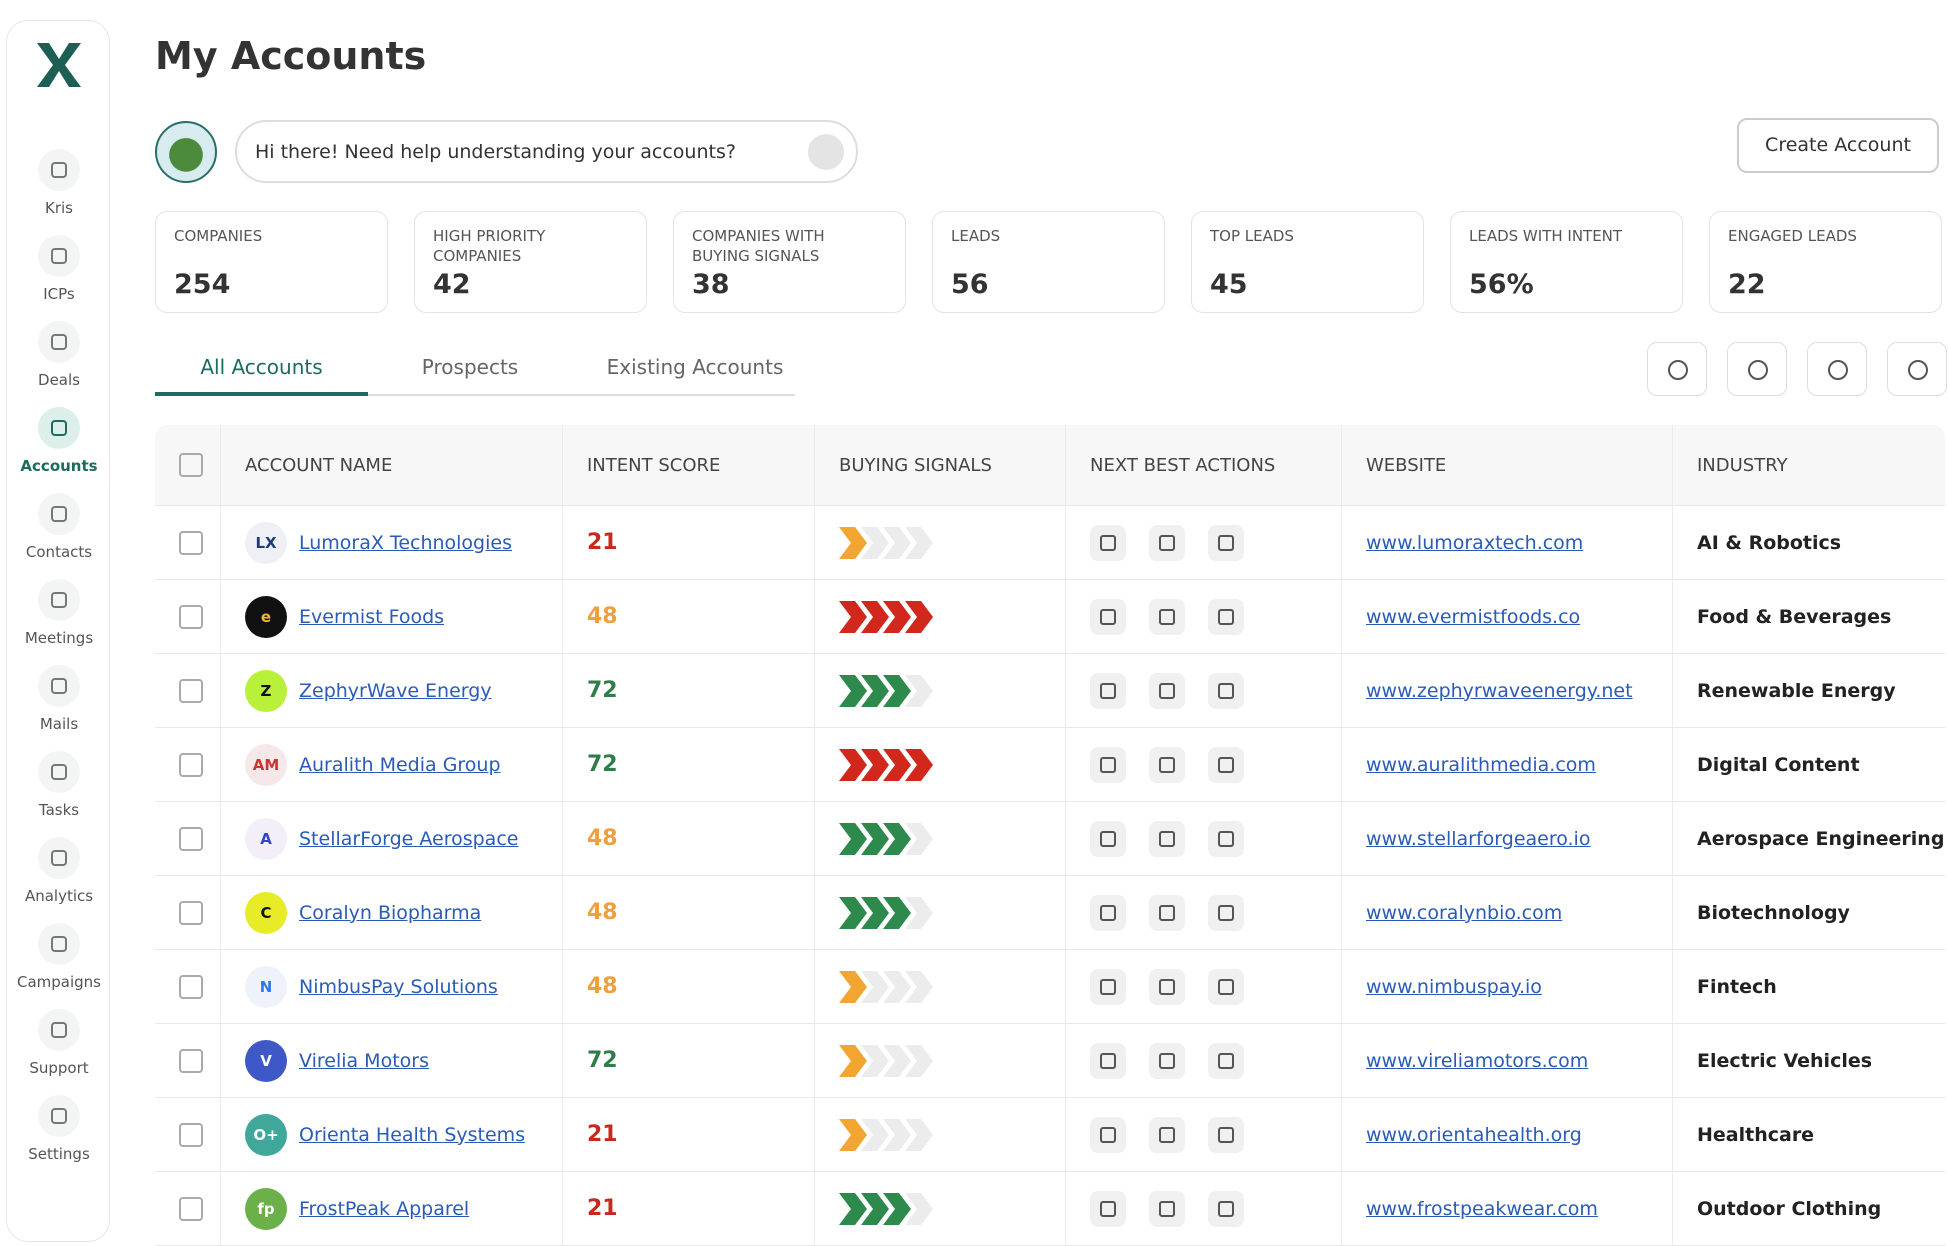  I want to click on nav-item: Mails, so click(59, 699).